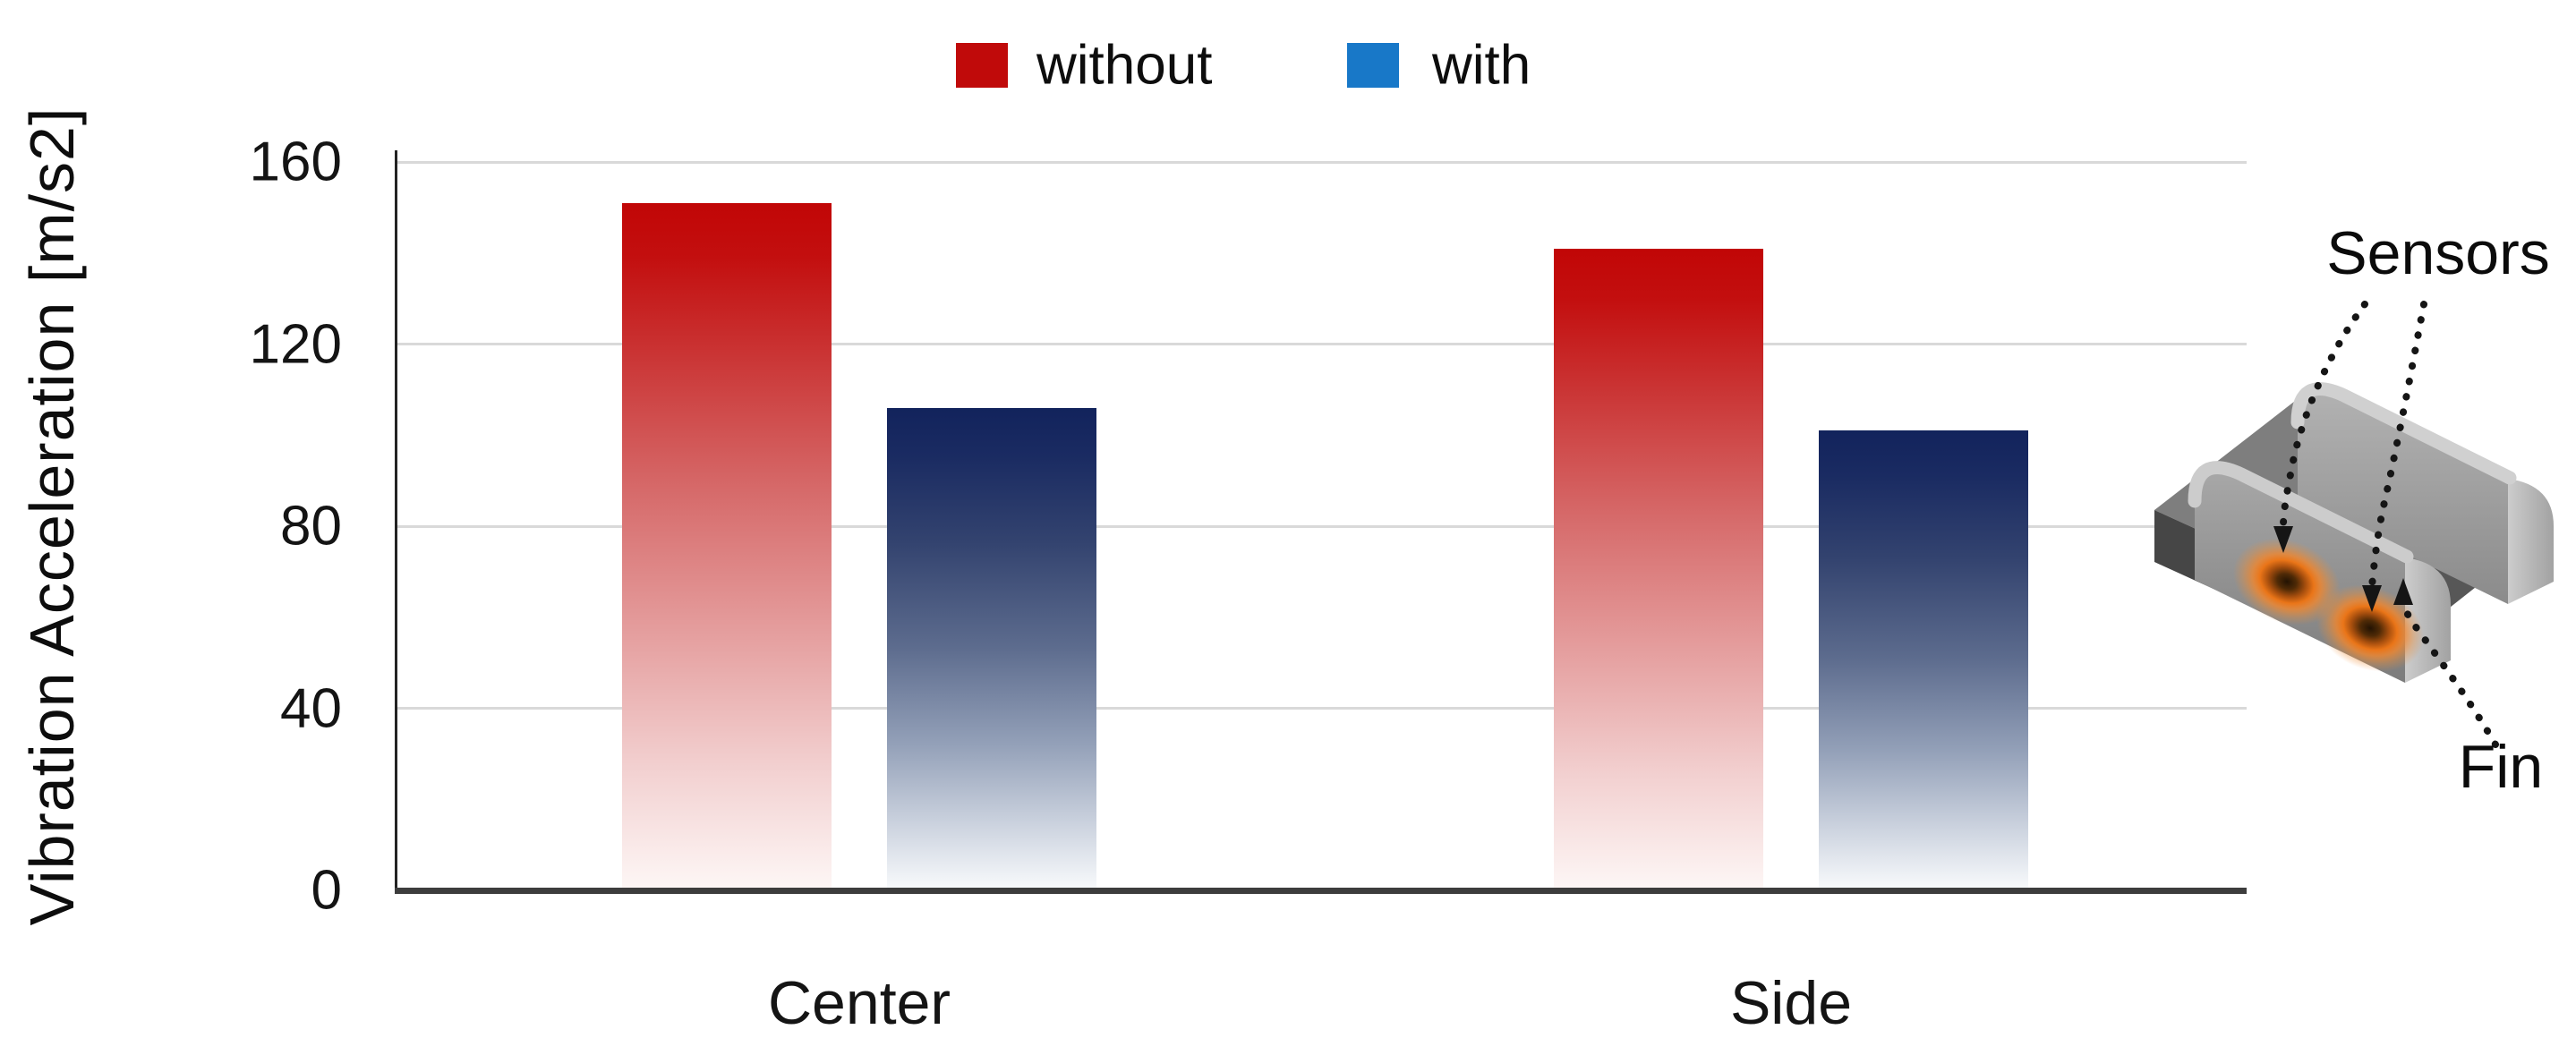 The width and height of the screenshot is (2576, 1055). I want to click on sensor-arrows, so click(2389, 524).